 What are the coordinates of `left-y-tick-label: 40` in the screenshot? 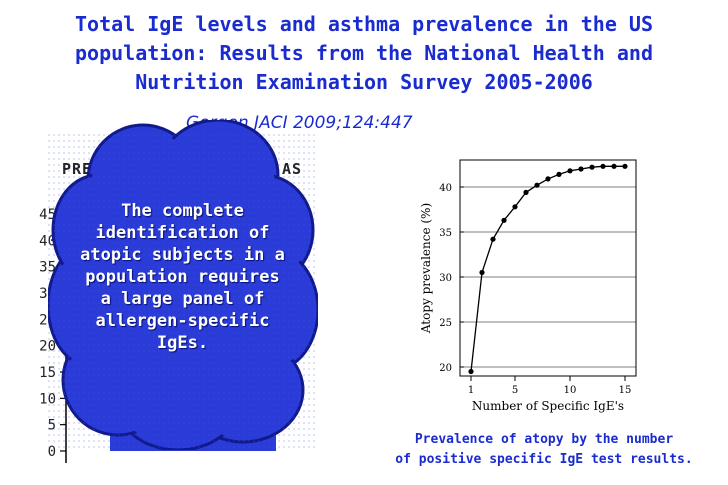 It's located at (47, 241).